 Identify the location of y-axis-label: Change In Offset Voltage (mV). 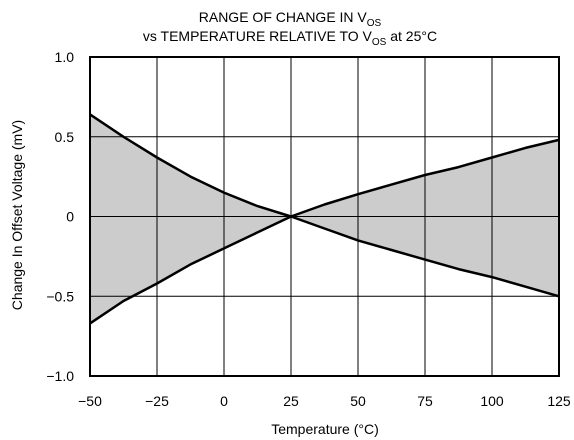
(17, 215).